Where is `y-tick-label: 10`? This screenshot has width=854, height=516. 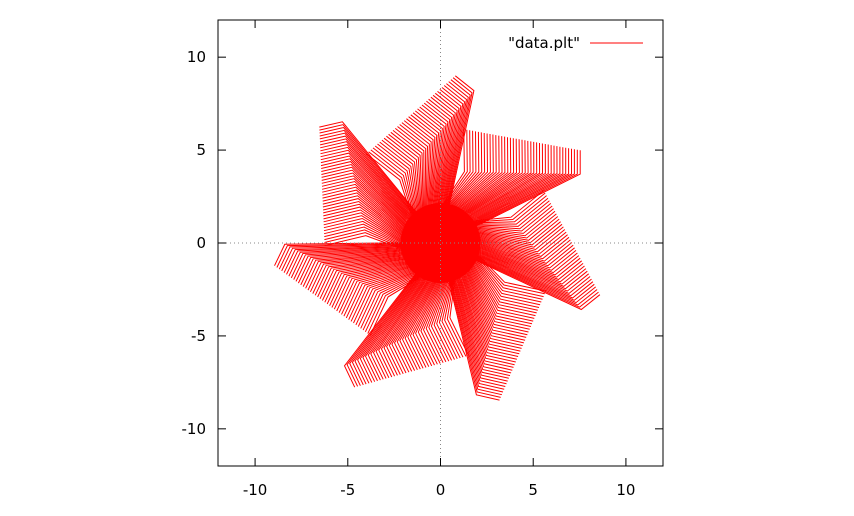 y-tick-label: 10 is located at coordinates (196, 57).